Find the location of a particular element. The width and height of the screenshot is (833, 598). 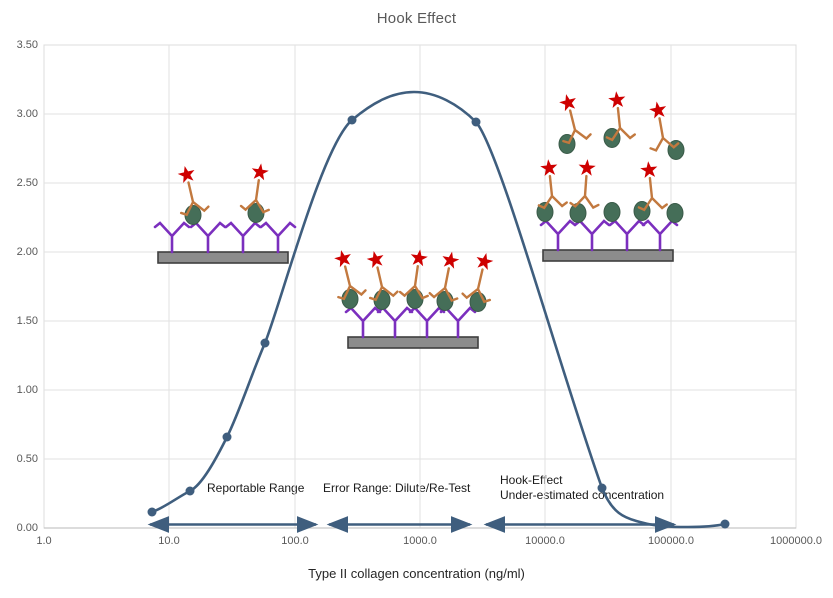

y-tick-label: 3.50 is located at coordinates (27, 45).